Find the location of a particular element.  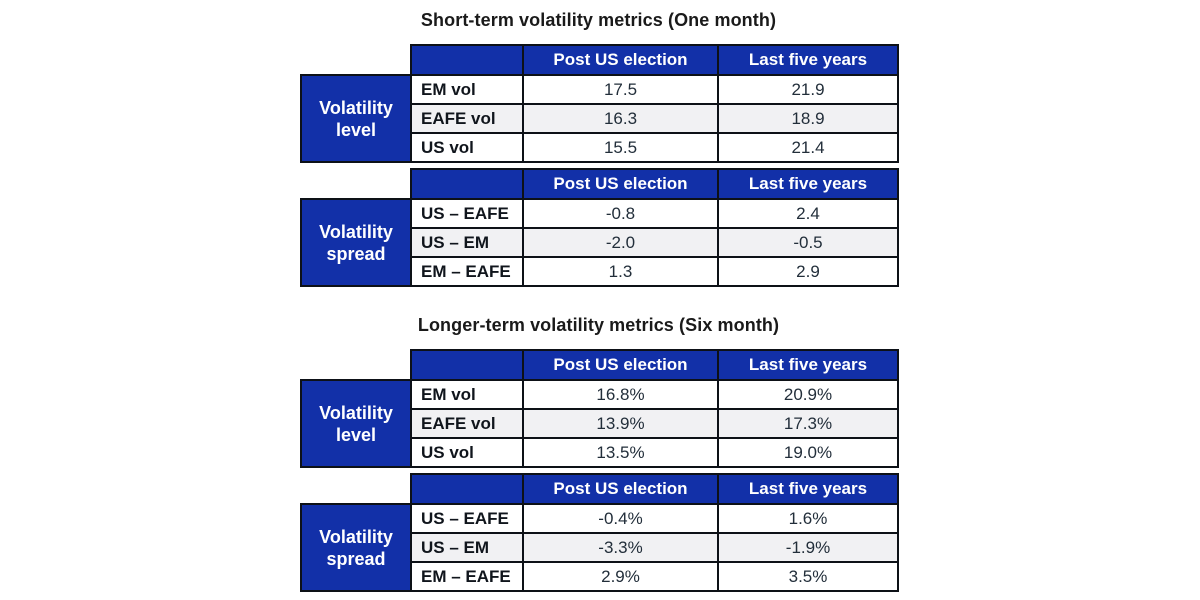

value-cell: 1.6% is located at coordinates (808, 518).